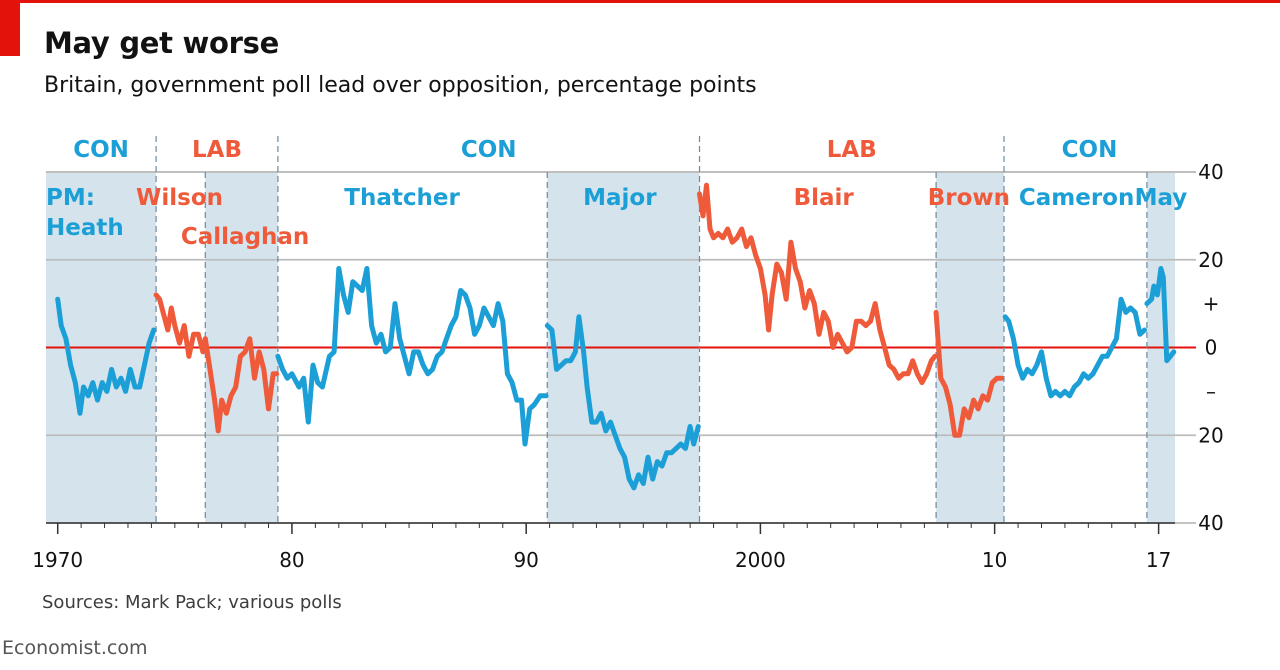 This screenshot has width=1280, height=670. I want to click on pm-label: Wilson, so click(179, 198).